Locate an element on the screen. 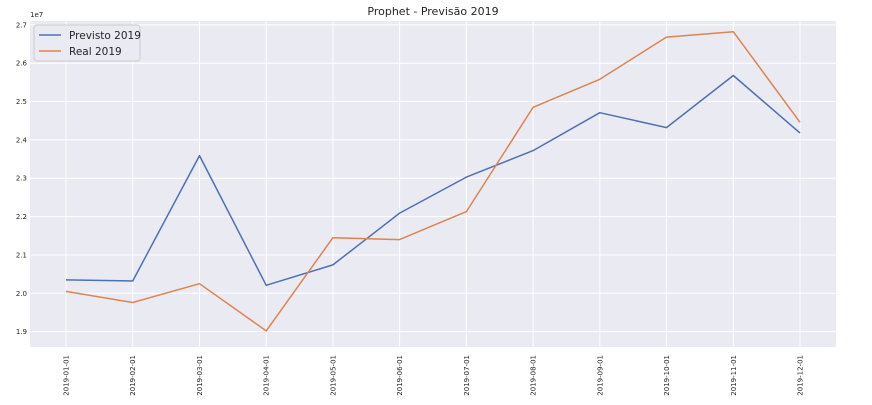  y-tick-label: 2.5 is located at coordinates (21, 102).